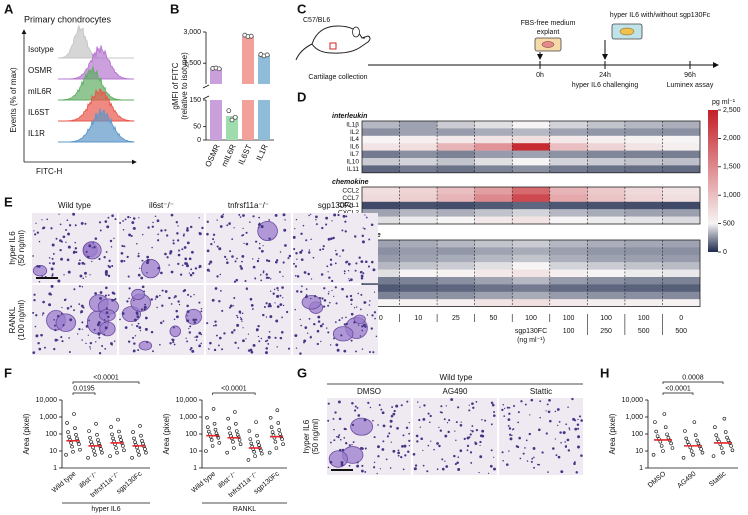 Image resolution: width=748 pixels, height=515 pixels. What do you see at coordinates (68, 19) in the screenshot?
I see `panel-title: Primary chondrocytes` at bounding box center [68, 19].